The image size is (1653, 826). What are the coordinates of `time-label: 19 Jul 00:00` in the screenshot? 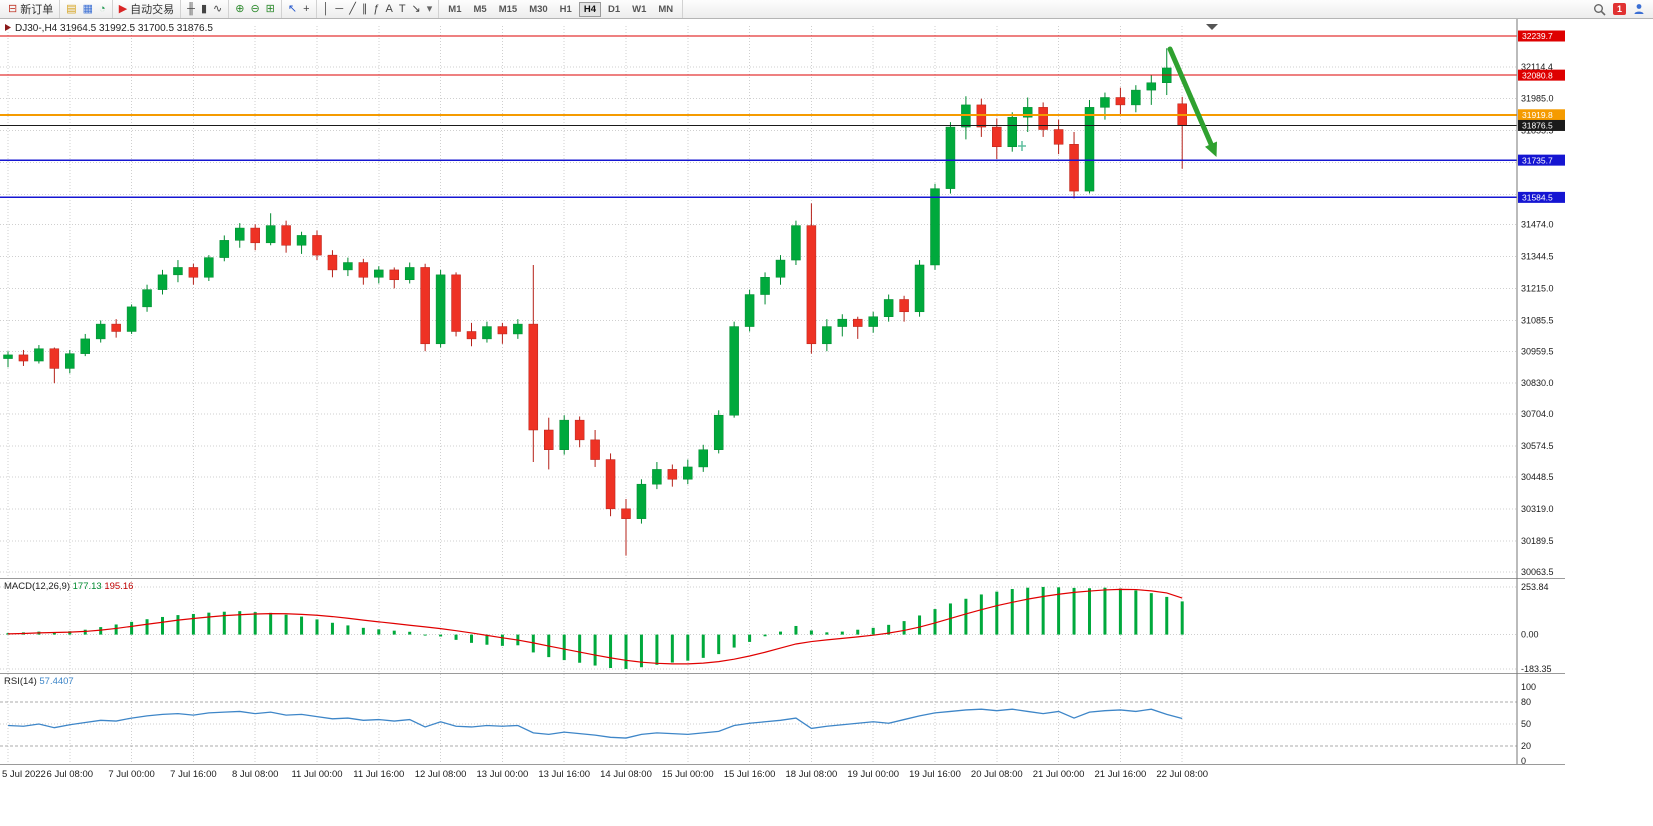 It's located at (873, 774).